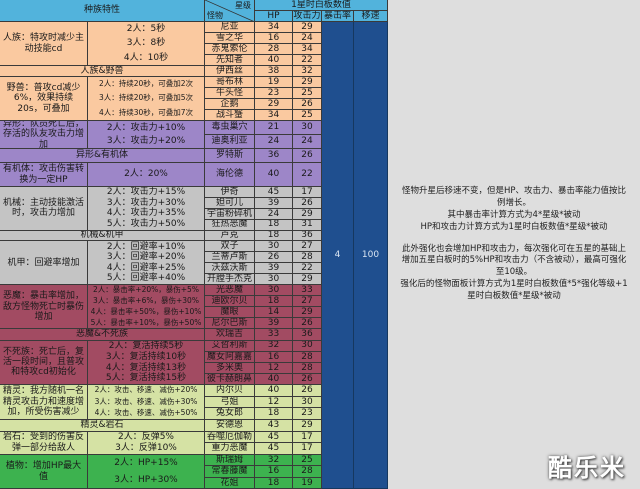 The height and width of the screenshot is (489, 640). Describe the element at coordinates (230, 291) in the screenshot. I see `monster-name: 光恶魔` at that location.